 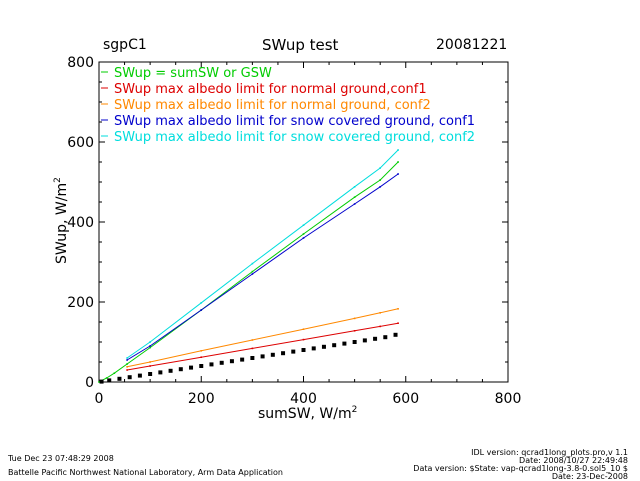 What do you see at coordinates (589, 476) in the screenshot?
I see `footer-data-date: Date: 23-Dec-2008` at bounding box center [589, 476].